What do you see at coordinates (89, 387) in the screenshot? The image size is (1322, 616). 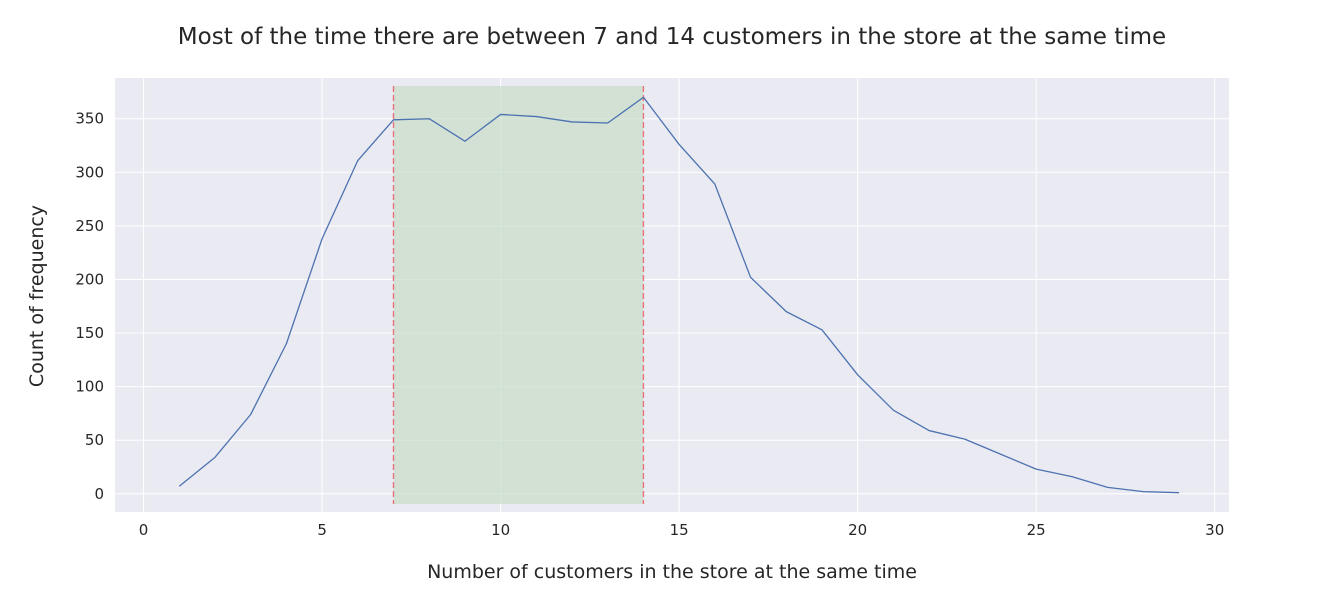 I see `y-tick-label: 100` at bounding box center [89, 387].